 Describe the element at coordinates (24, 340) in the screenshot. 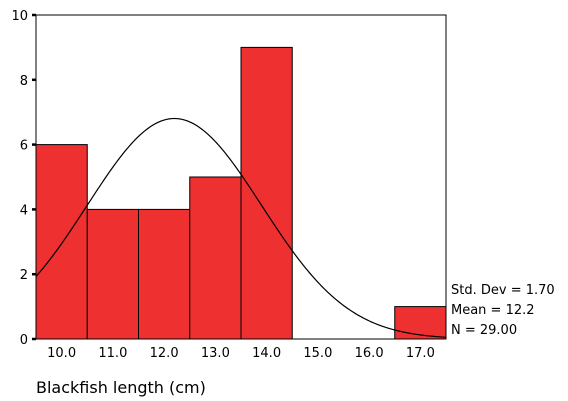

I see `y-tick-label: 0` at that location.